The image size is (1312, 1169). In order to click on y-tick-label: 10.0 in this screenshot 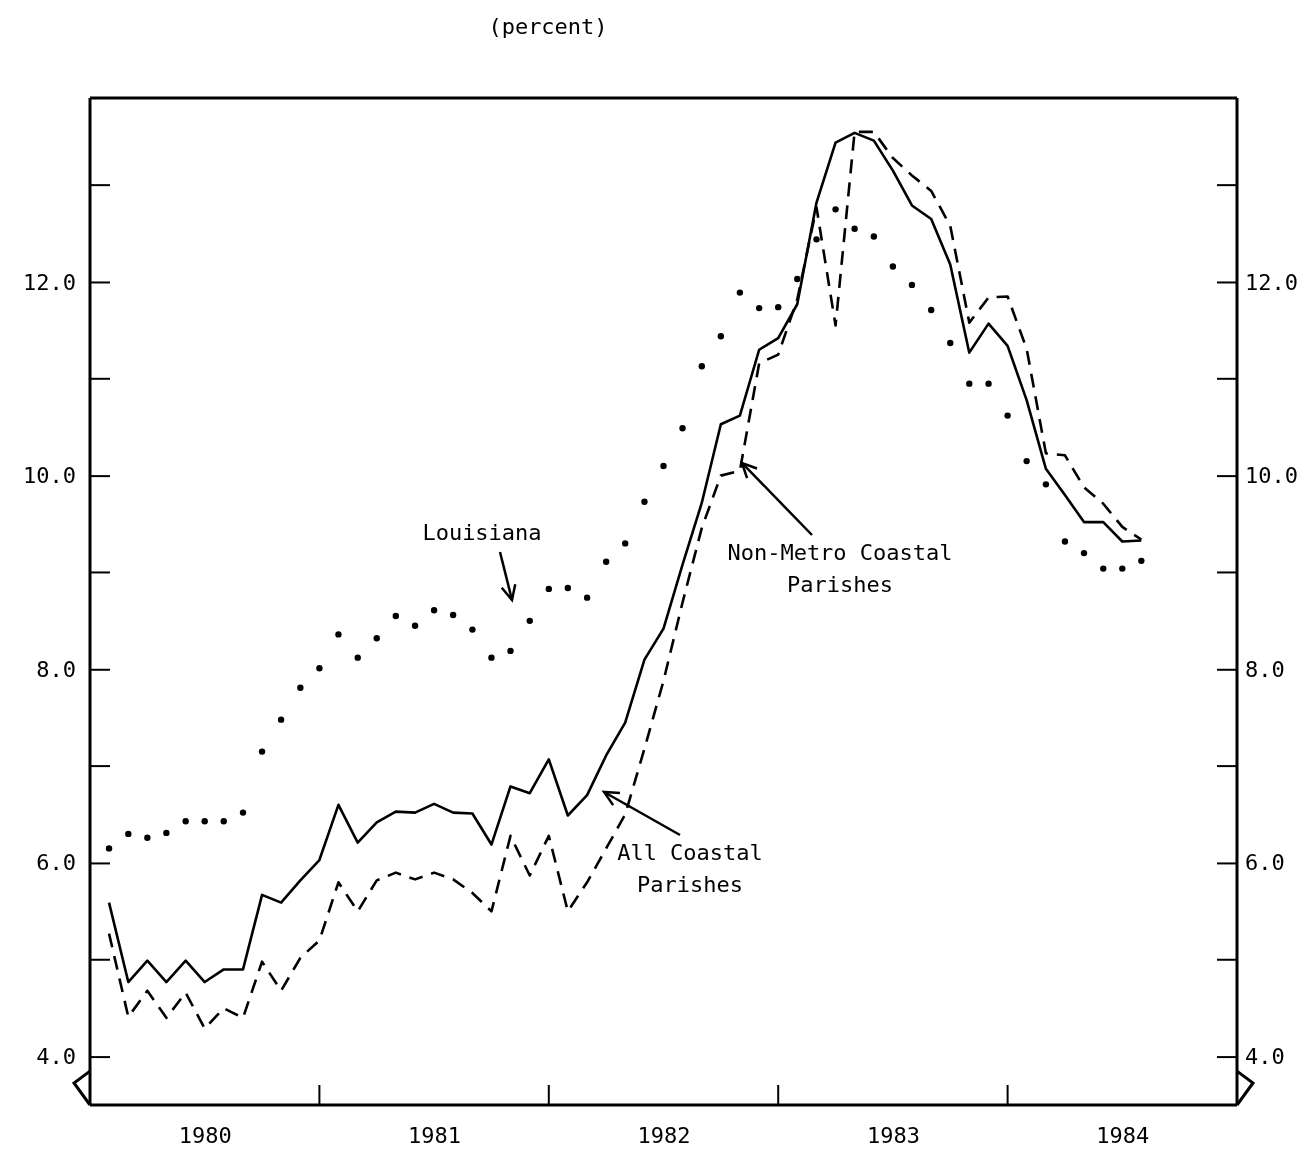, I will do `click(49, 476)`.